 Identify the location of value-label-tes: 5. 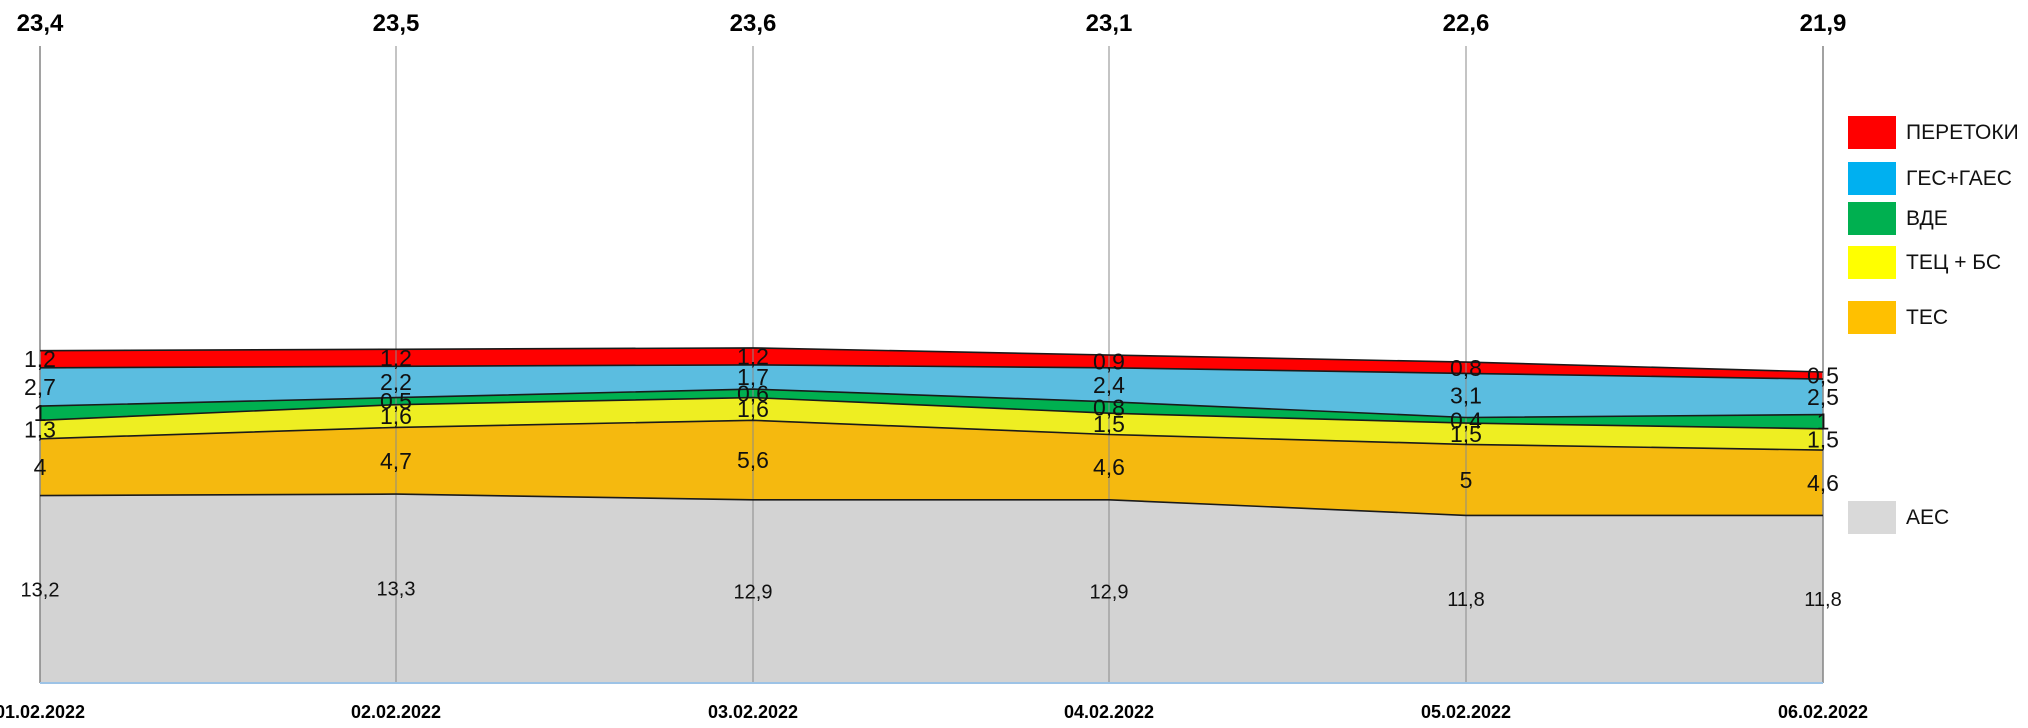
(1466, 480).